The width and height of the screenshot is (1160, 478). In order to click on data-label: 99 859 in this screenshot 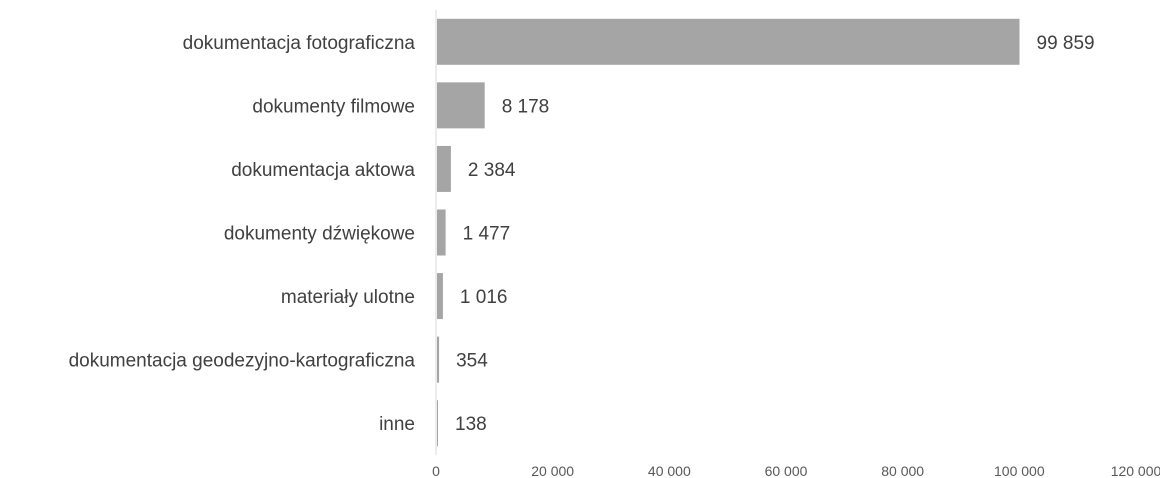, I will do `click(1066, 43)`.